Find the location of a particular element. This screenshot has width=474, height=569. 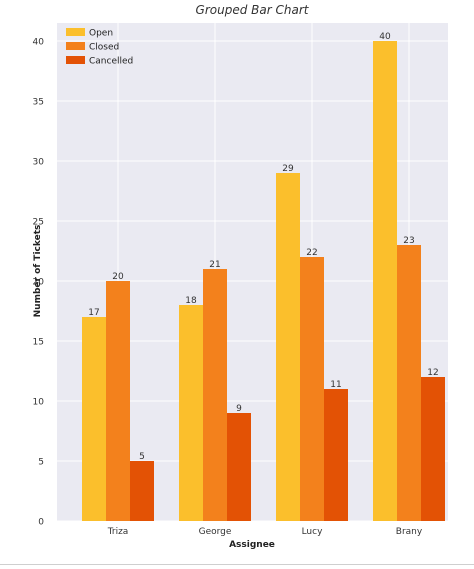

legend-label: Closed is located at coordinates (104, 48).